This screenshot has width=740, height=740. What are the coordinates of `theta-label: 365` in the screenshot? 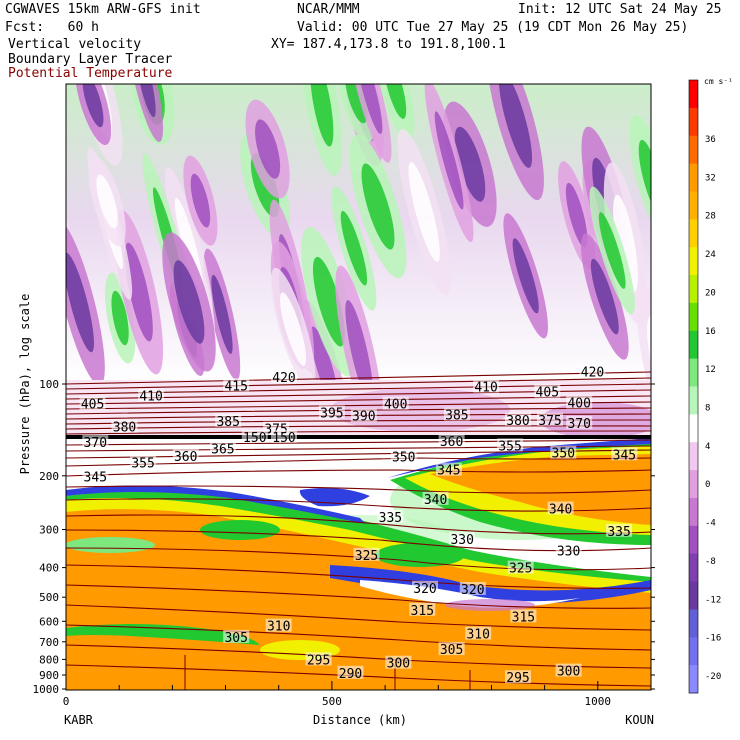 It's located at (222, 449).